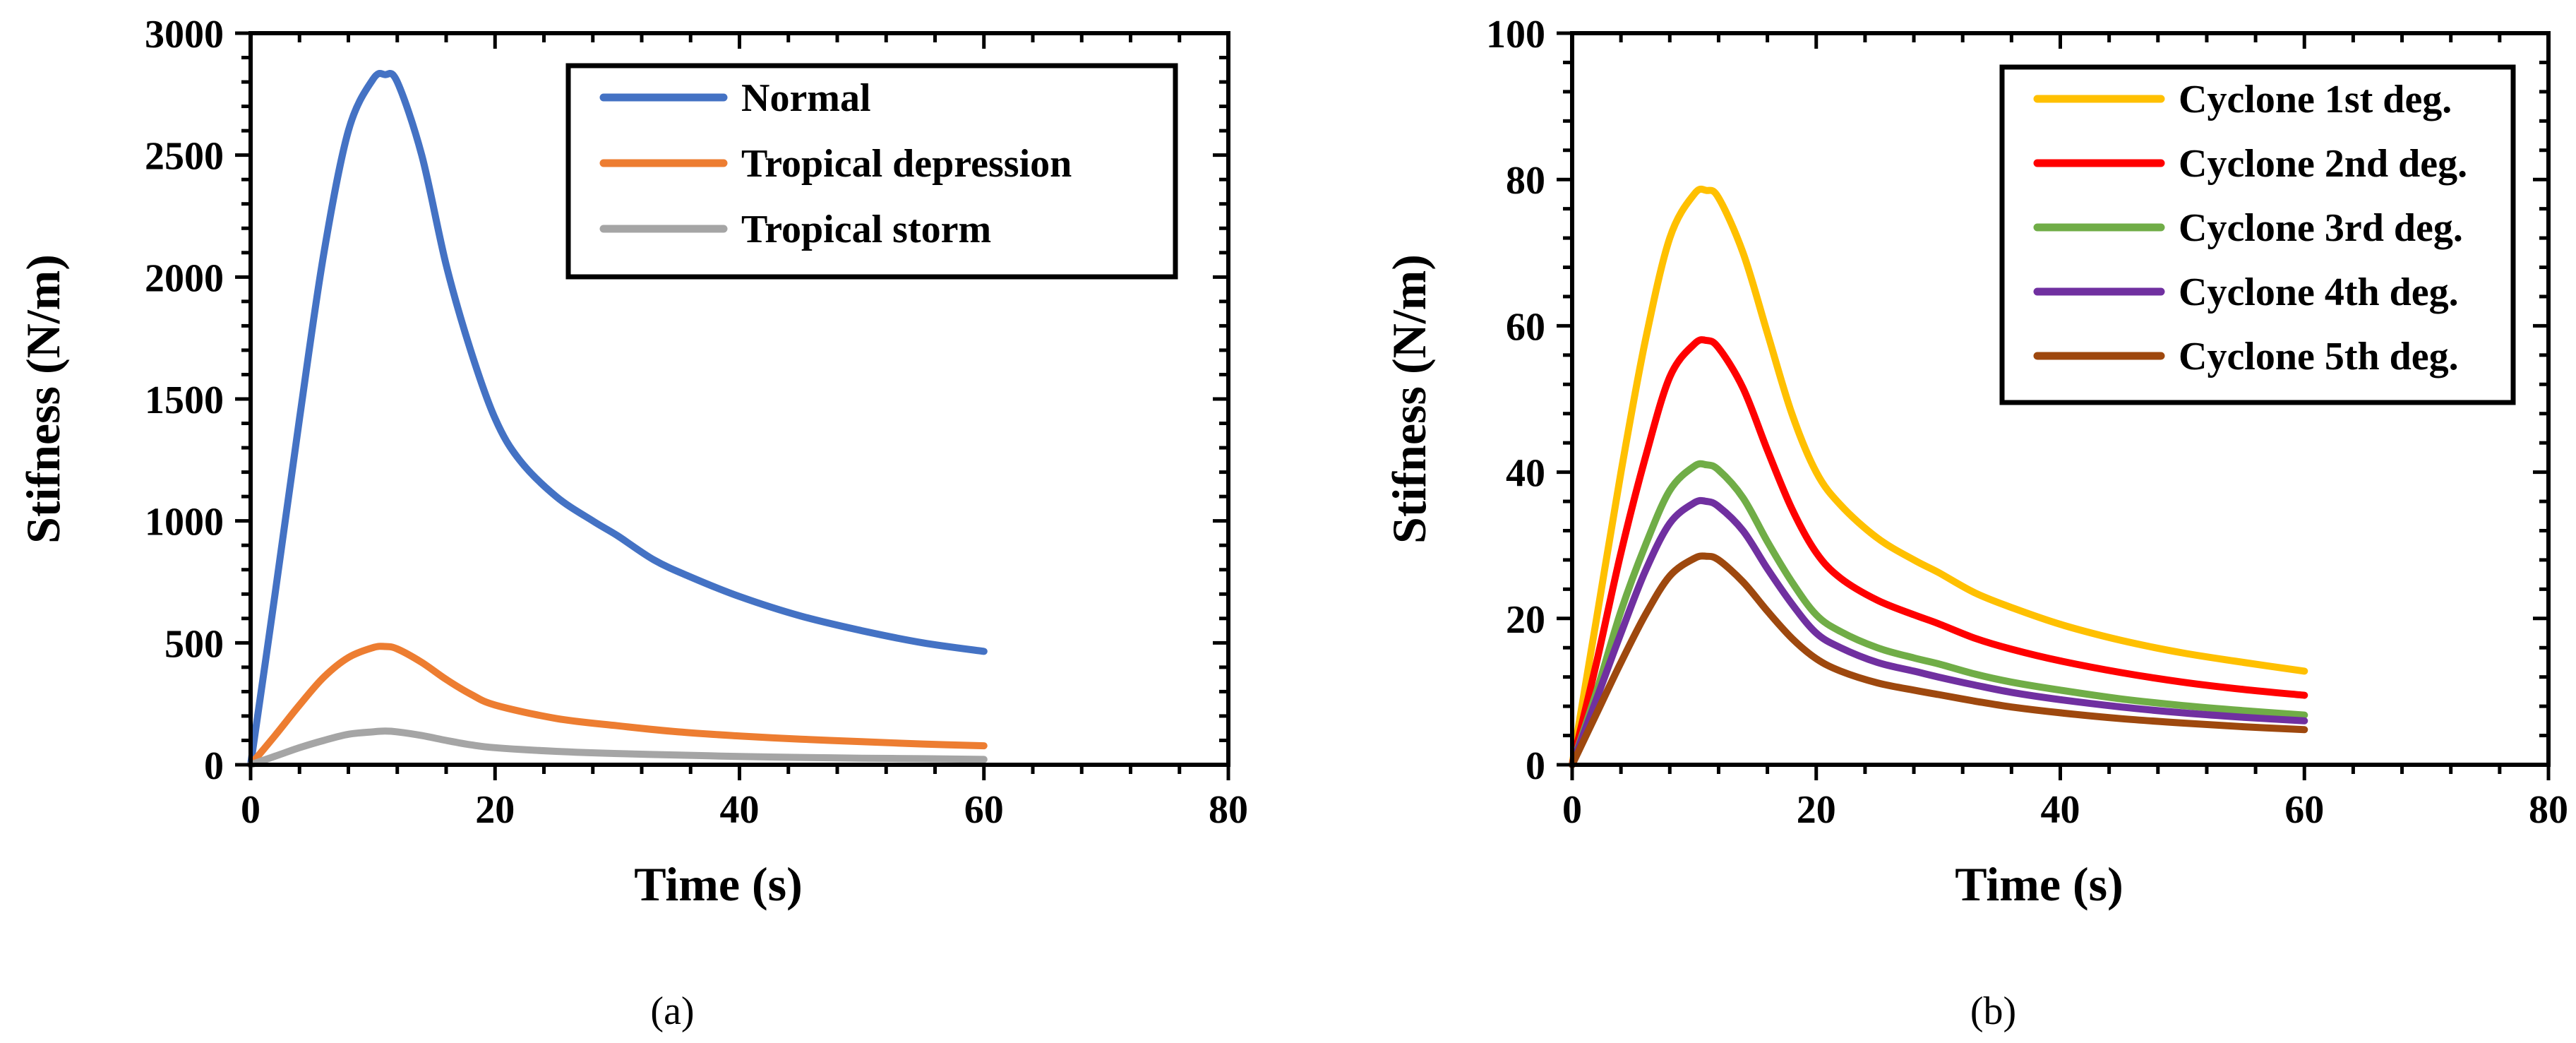 The width and height of the screenshot is (2576, 1043). I want to click on panel-label: (a), so click(672, 1011).